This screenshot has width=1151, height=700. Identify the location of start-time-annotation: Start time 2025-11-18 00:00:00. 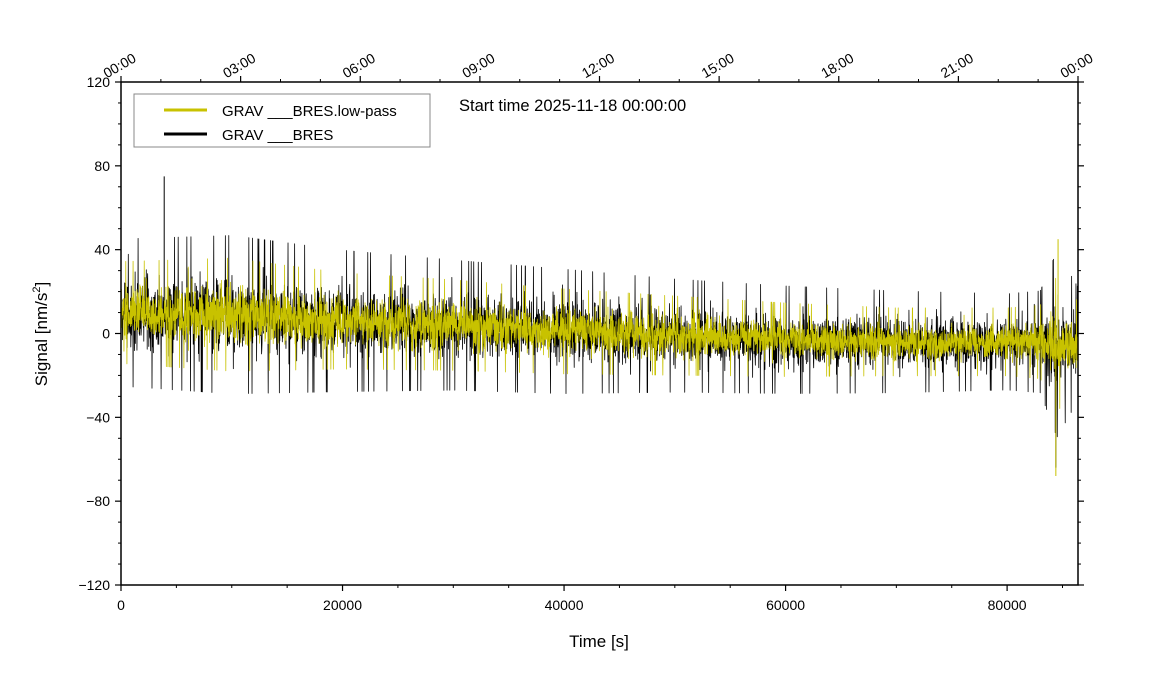
(572, 106).